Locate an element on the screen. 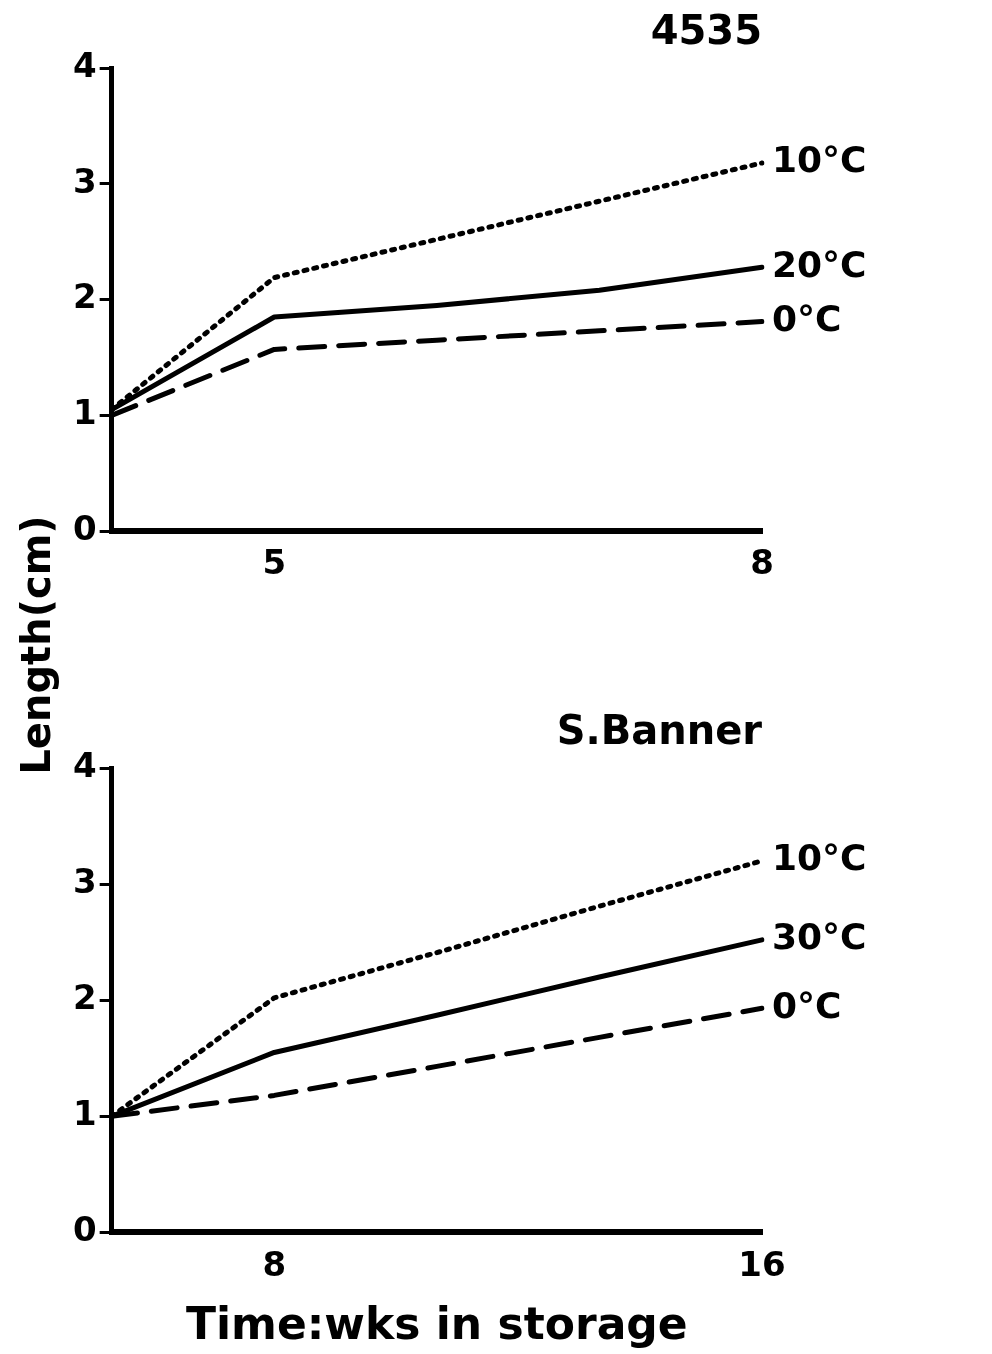  chart-title: S.Banner is located at coordinates (659, 730).